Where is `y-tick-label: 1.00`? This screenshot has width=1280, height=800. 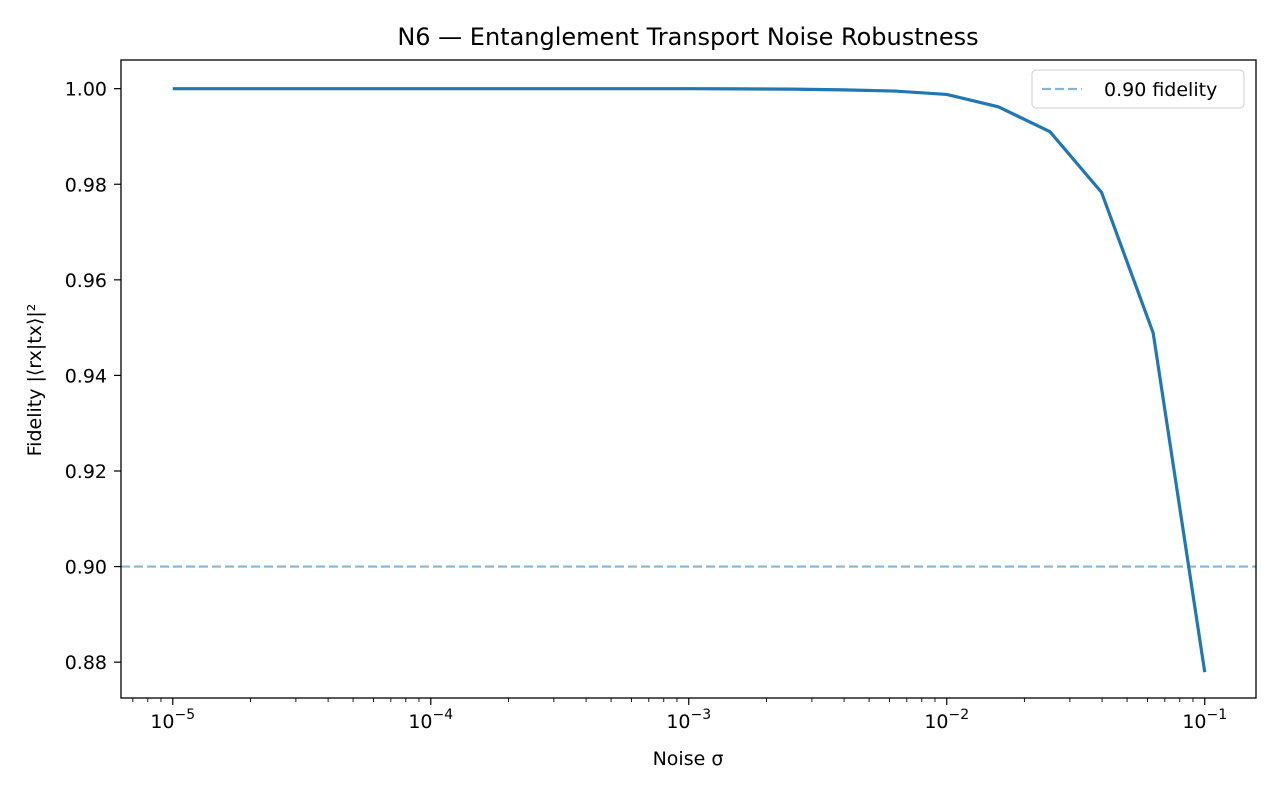
y-tick-label: 1.00 is located at coordinates (86, 90).